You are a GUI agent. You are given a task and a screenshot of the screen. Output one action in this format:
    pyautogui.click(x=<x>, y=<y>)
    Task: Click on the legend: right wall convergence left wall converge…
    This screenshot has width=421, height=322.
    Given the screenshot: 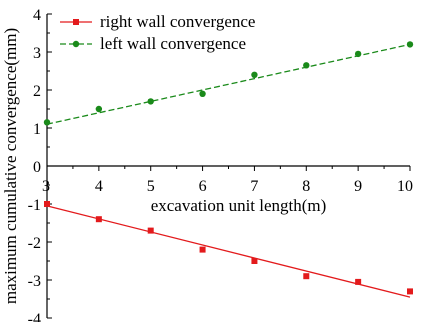 What is the action you would take?
    pyautogui.click(x=157, y=32)
    